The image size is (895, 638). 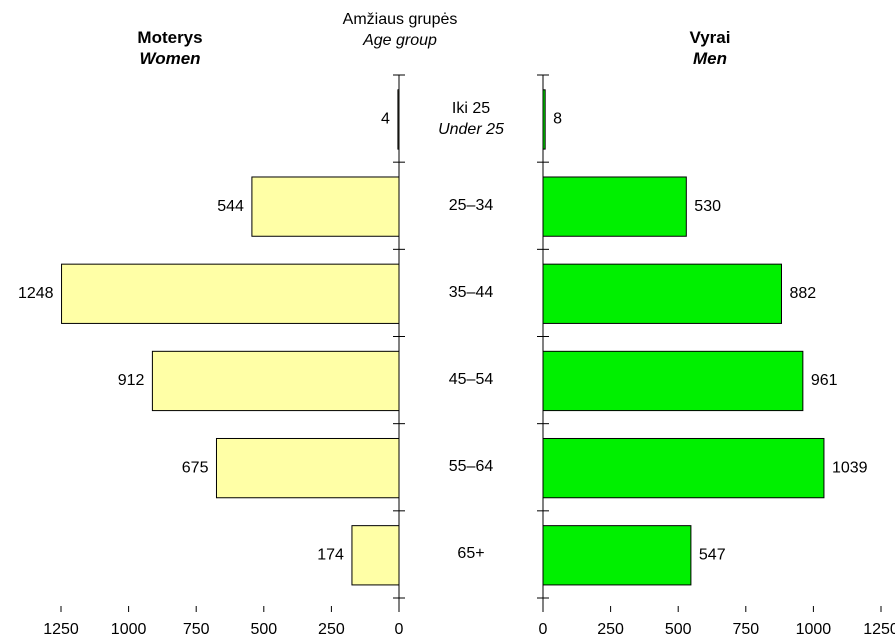 What do you see at coordinates (824, 380) in the screenshot?
I see `value-label: 961` at bounding box center [824, 380].